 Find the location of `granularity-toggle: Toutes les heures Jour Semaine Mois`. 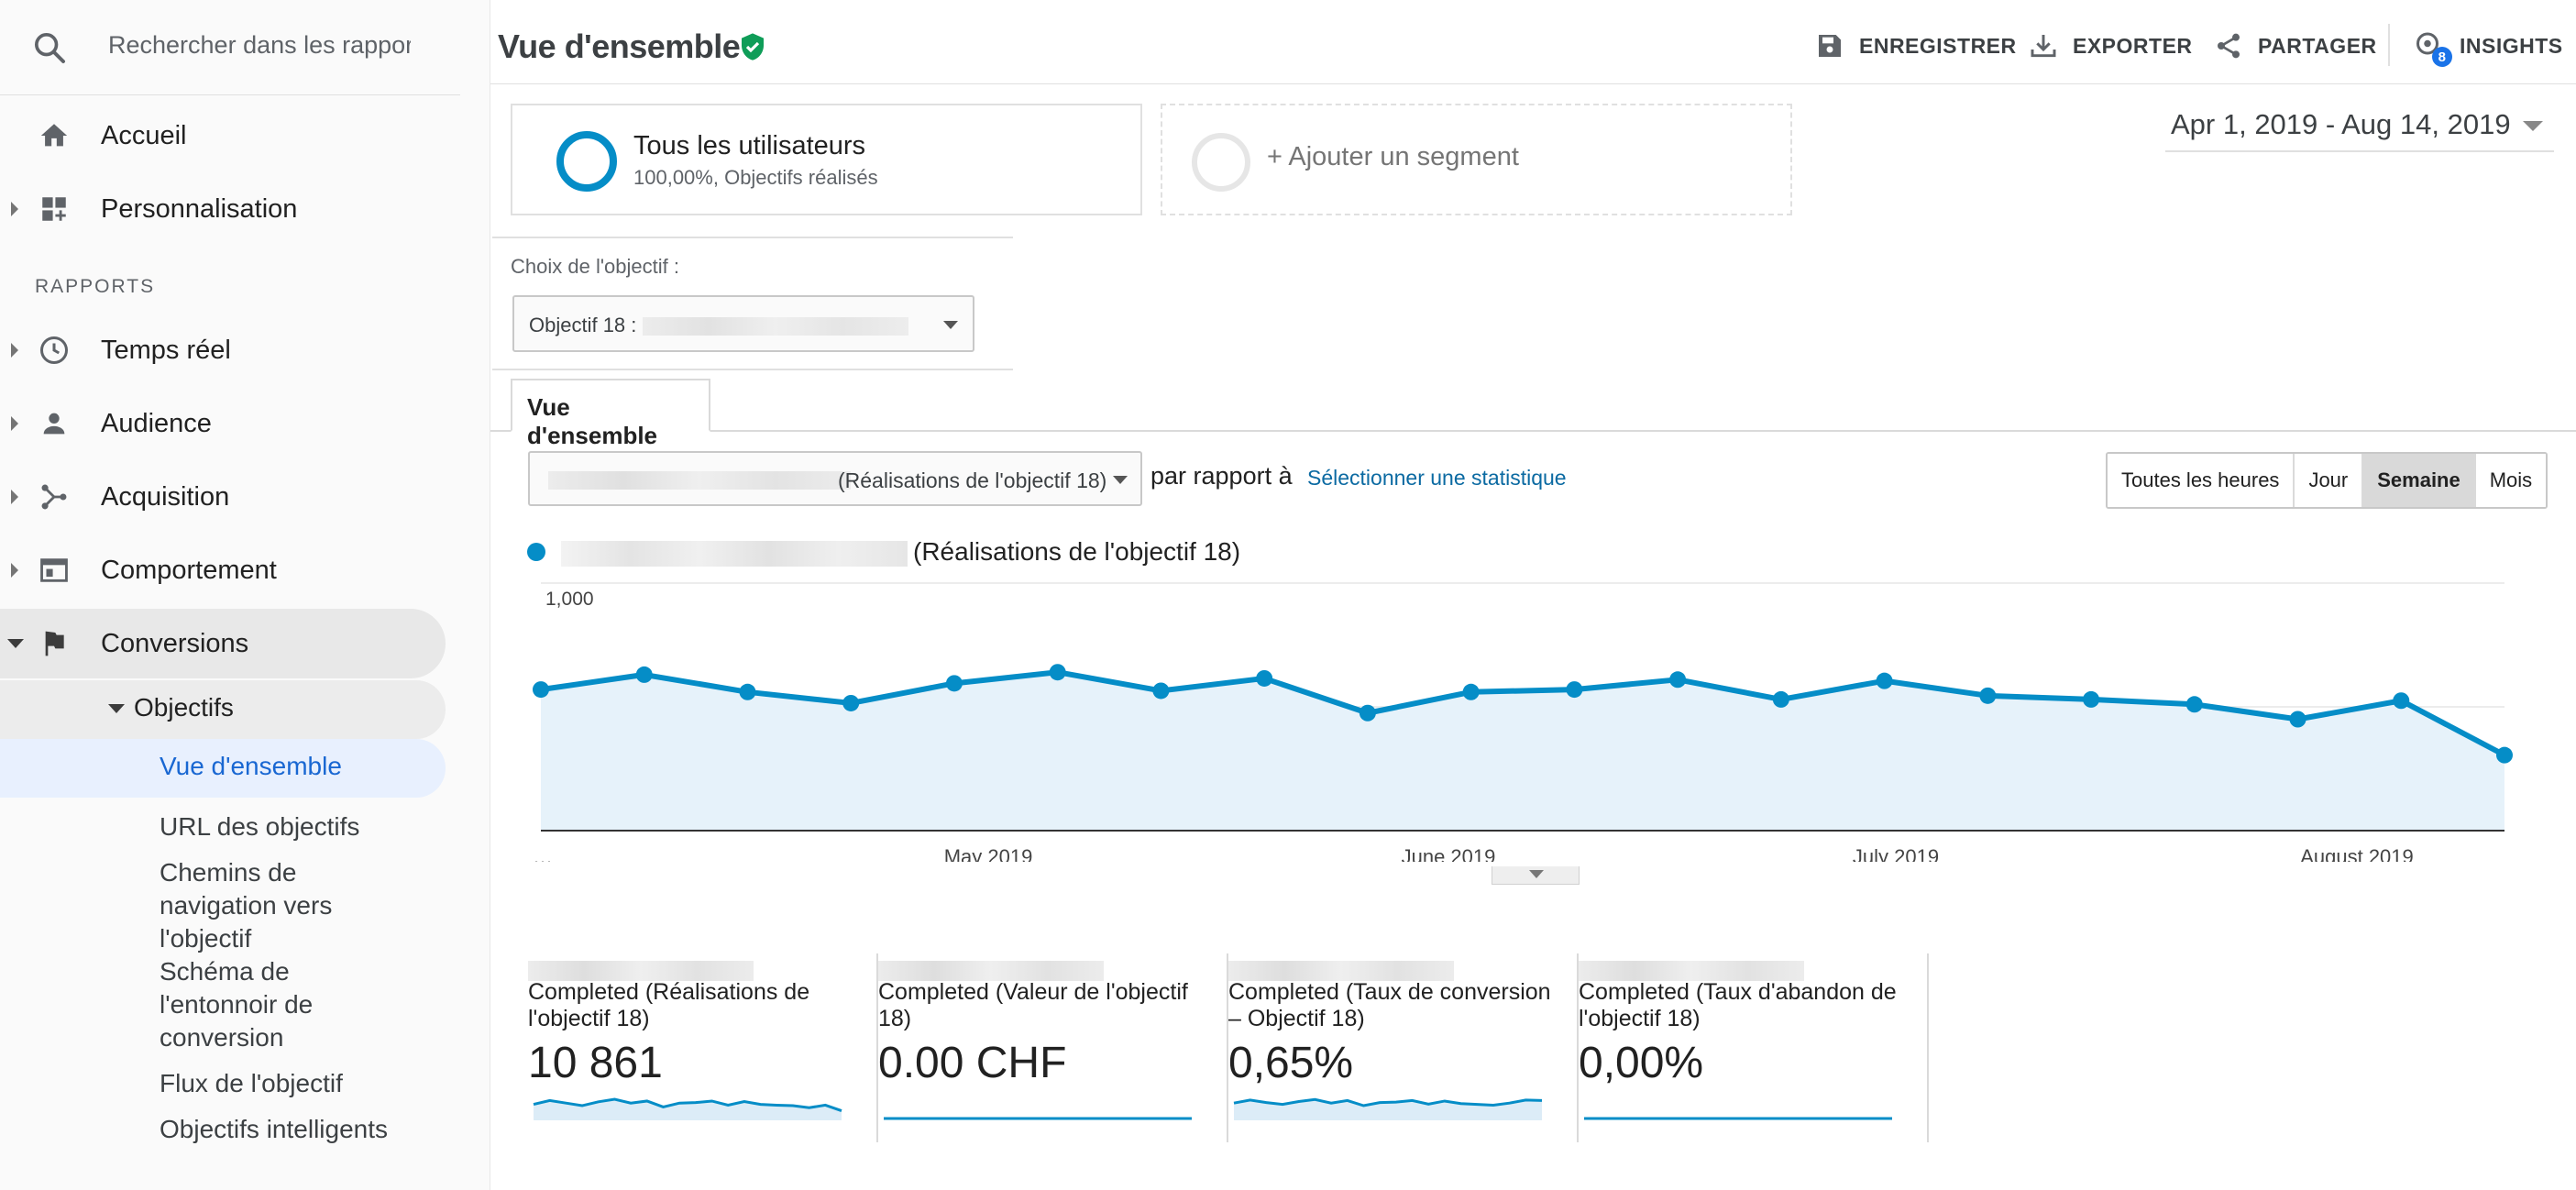

granularity-toggle: Toutes les heures Jour Semaine Mois is located at coordinates (2327, 480).